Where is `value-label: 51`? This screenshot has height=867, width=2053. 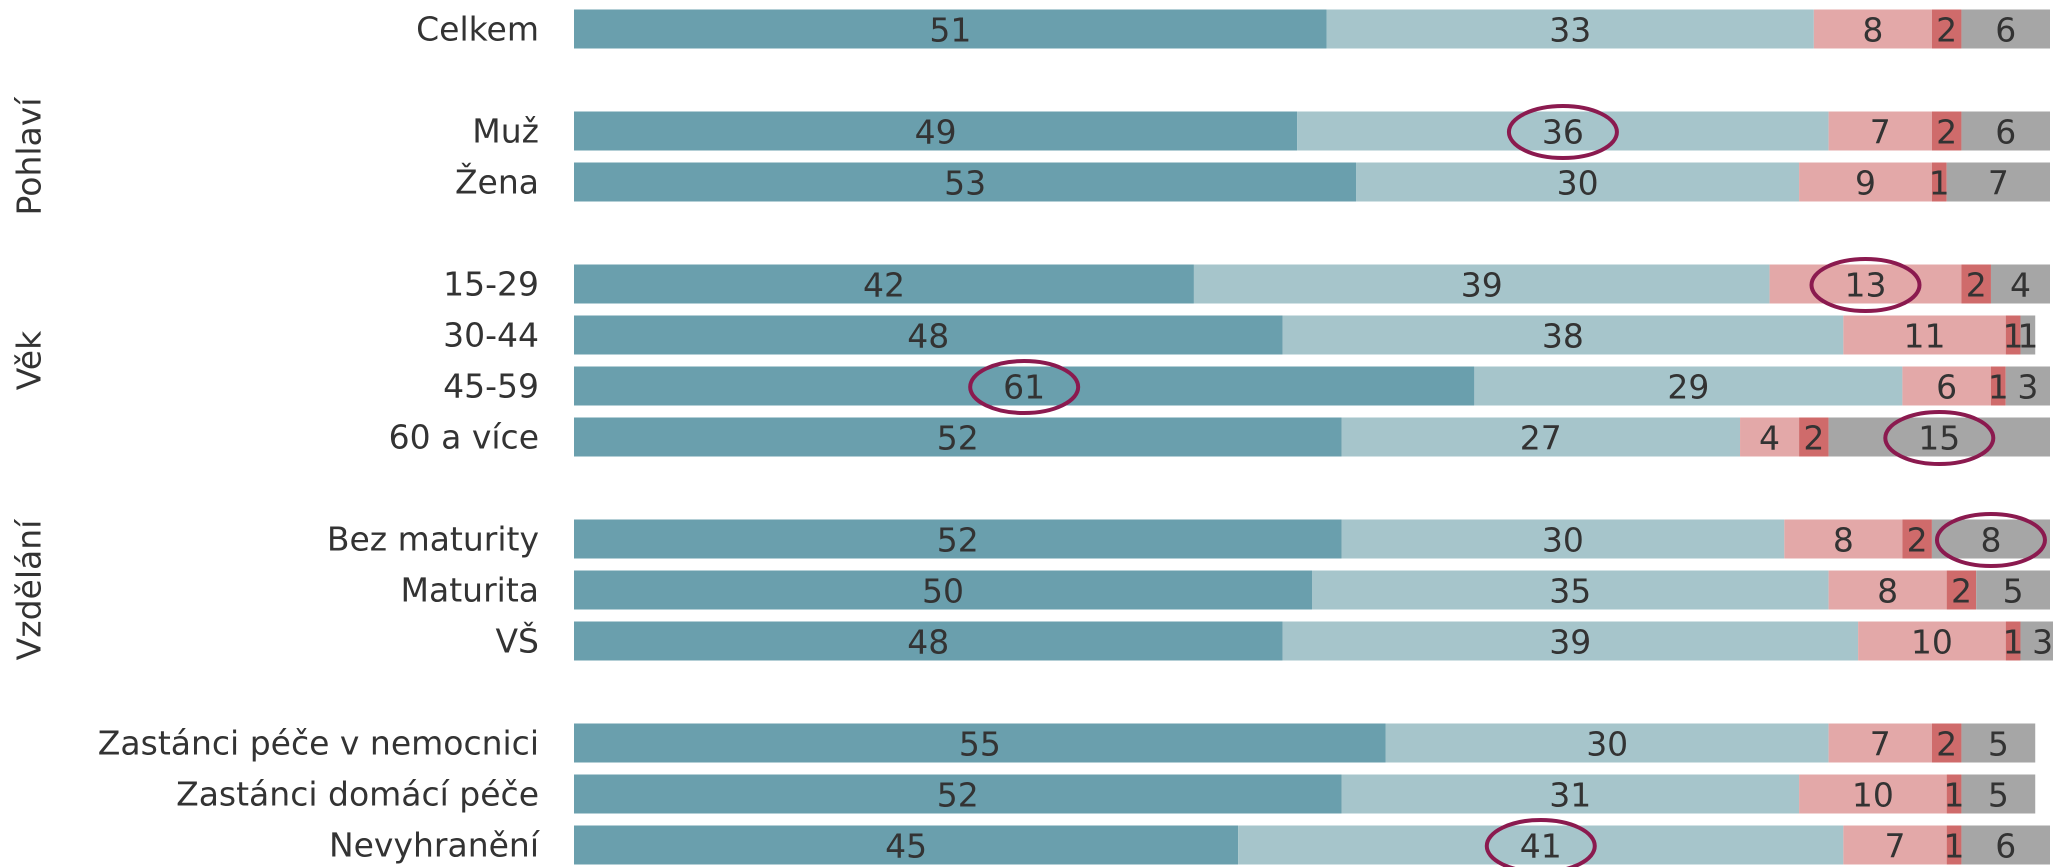
value-label: 51 is located at coordinates (950, 30).